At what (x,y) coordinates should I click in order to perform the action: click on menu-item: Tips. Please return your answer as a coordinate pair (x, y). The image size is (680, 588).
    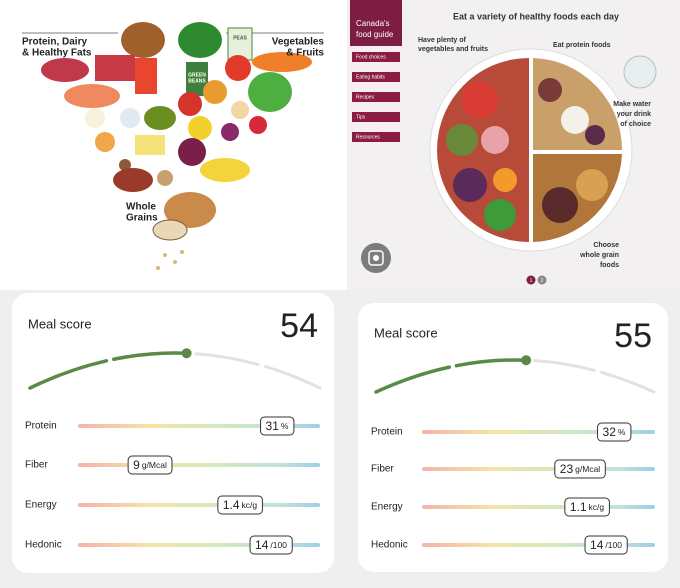
    Looking at the image, I should click on (361, 117).